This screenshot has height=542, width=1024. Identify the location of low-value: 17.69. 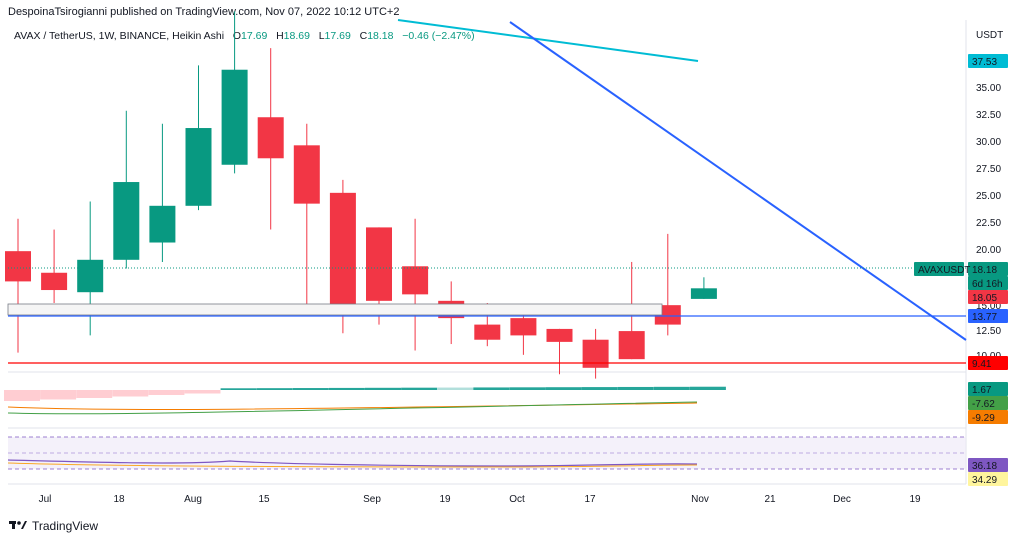
(337, 36).